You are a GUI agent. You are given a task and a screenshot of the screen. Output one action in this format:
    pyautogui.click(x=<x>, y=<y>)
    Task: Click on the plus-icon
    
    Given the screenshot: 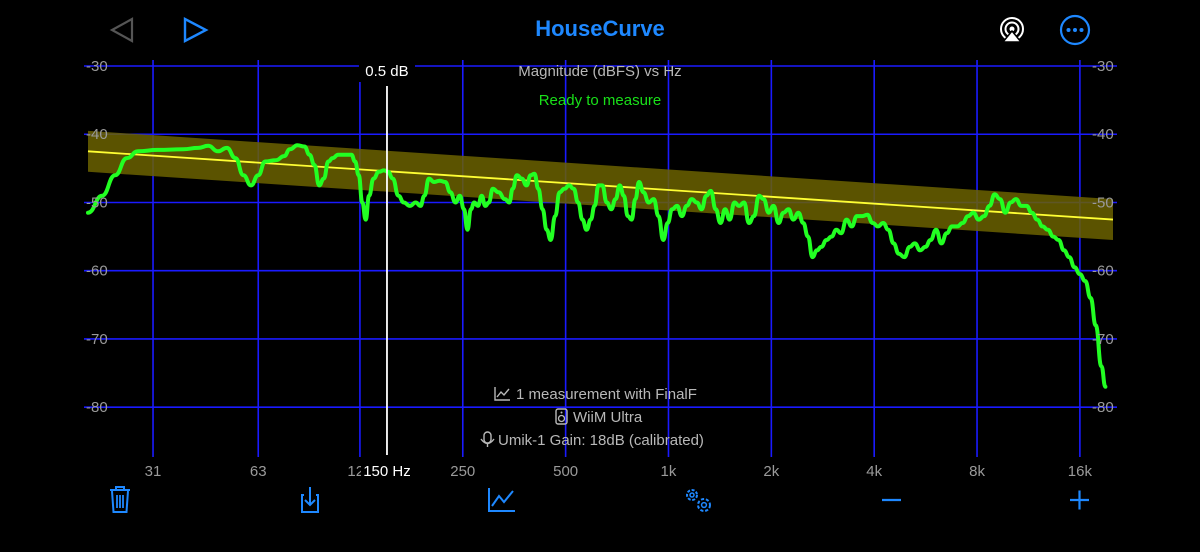 What is the action you would take?
    pyautogui.click(x=1079, y=500)
    